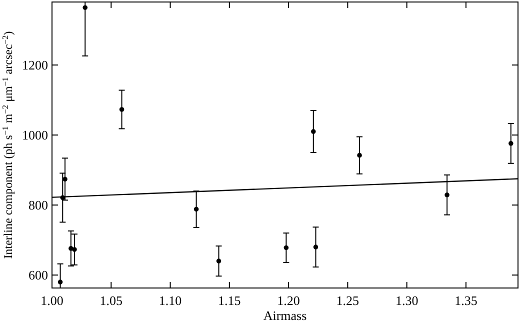 Image resolution: width=520 pixels, height=328 pixels. What do you see at coordinates (466, 300) in the screenshot?
I see `x-tick-label: 1.35` at bounding box center [466, 300].